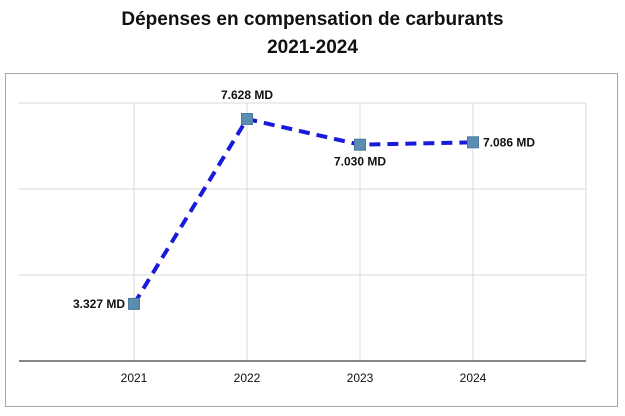  I want to click on x-tick-label: 2021, so click(134, 378).